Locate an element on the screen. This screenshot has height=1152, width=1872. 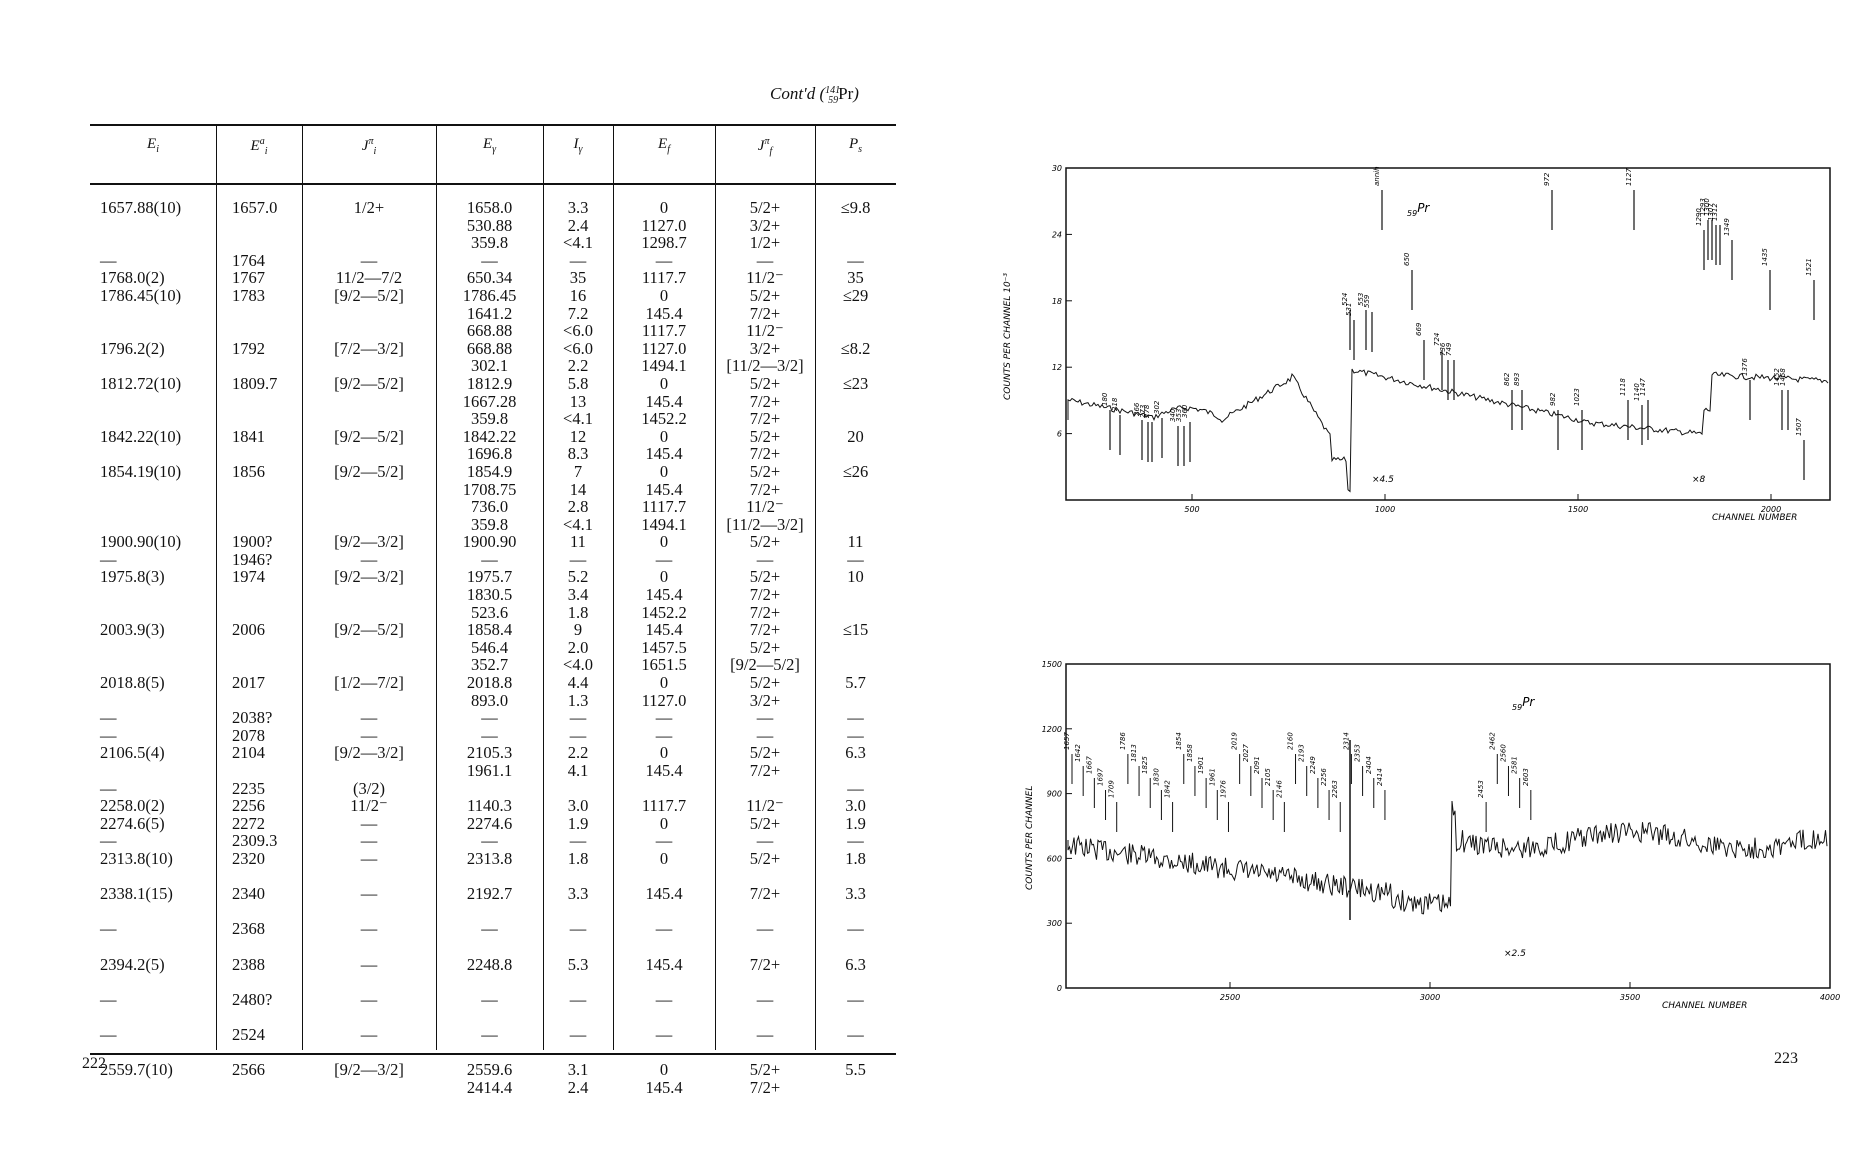
peak-label: 302 is located at coordinates (1157, 407).